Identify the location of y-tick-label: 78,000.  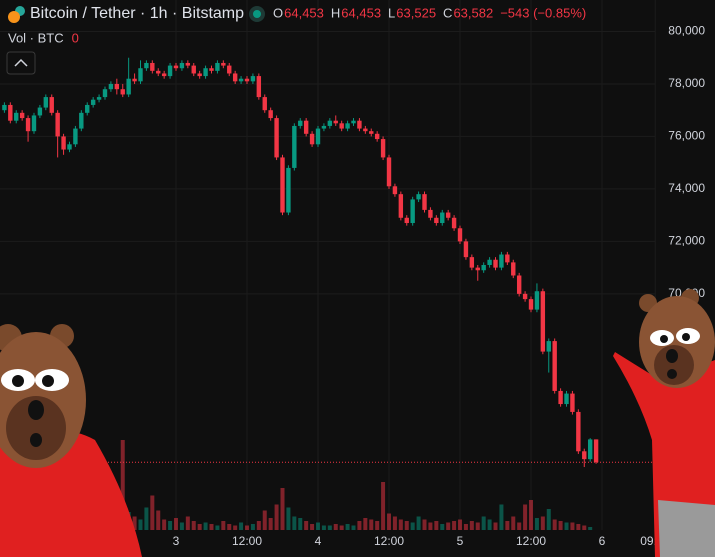
(686, 83).